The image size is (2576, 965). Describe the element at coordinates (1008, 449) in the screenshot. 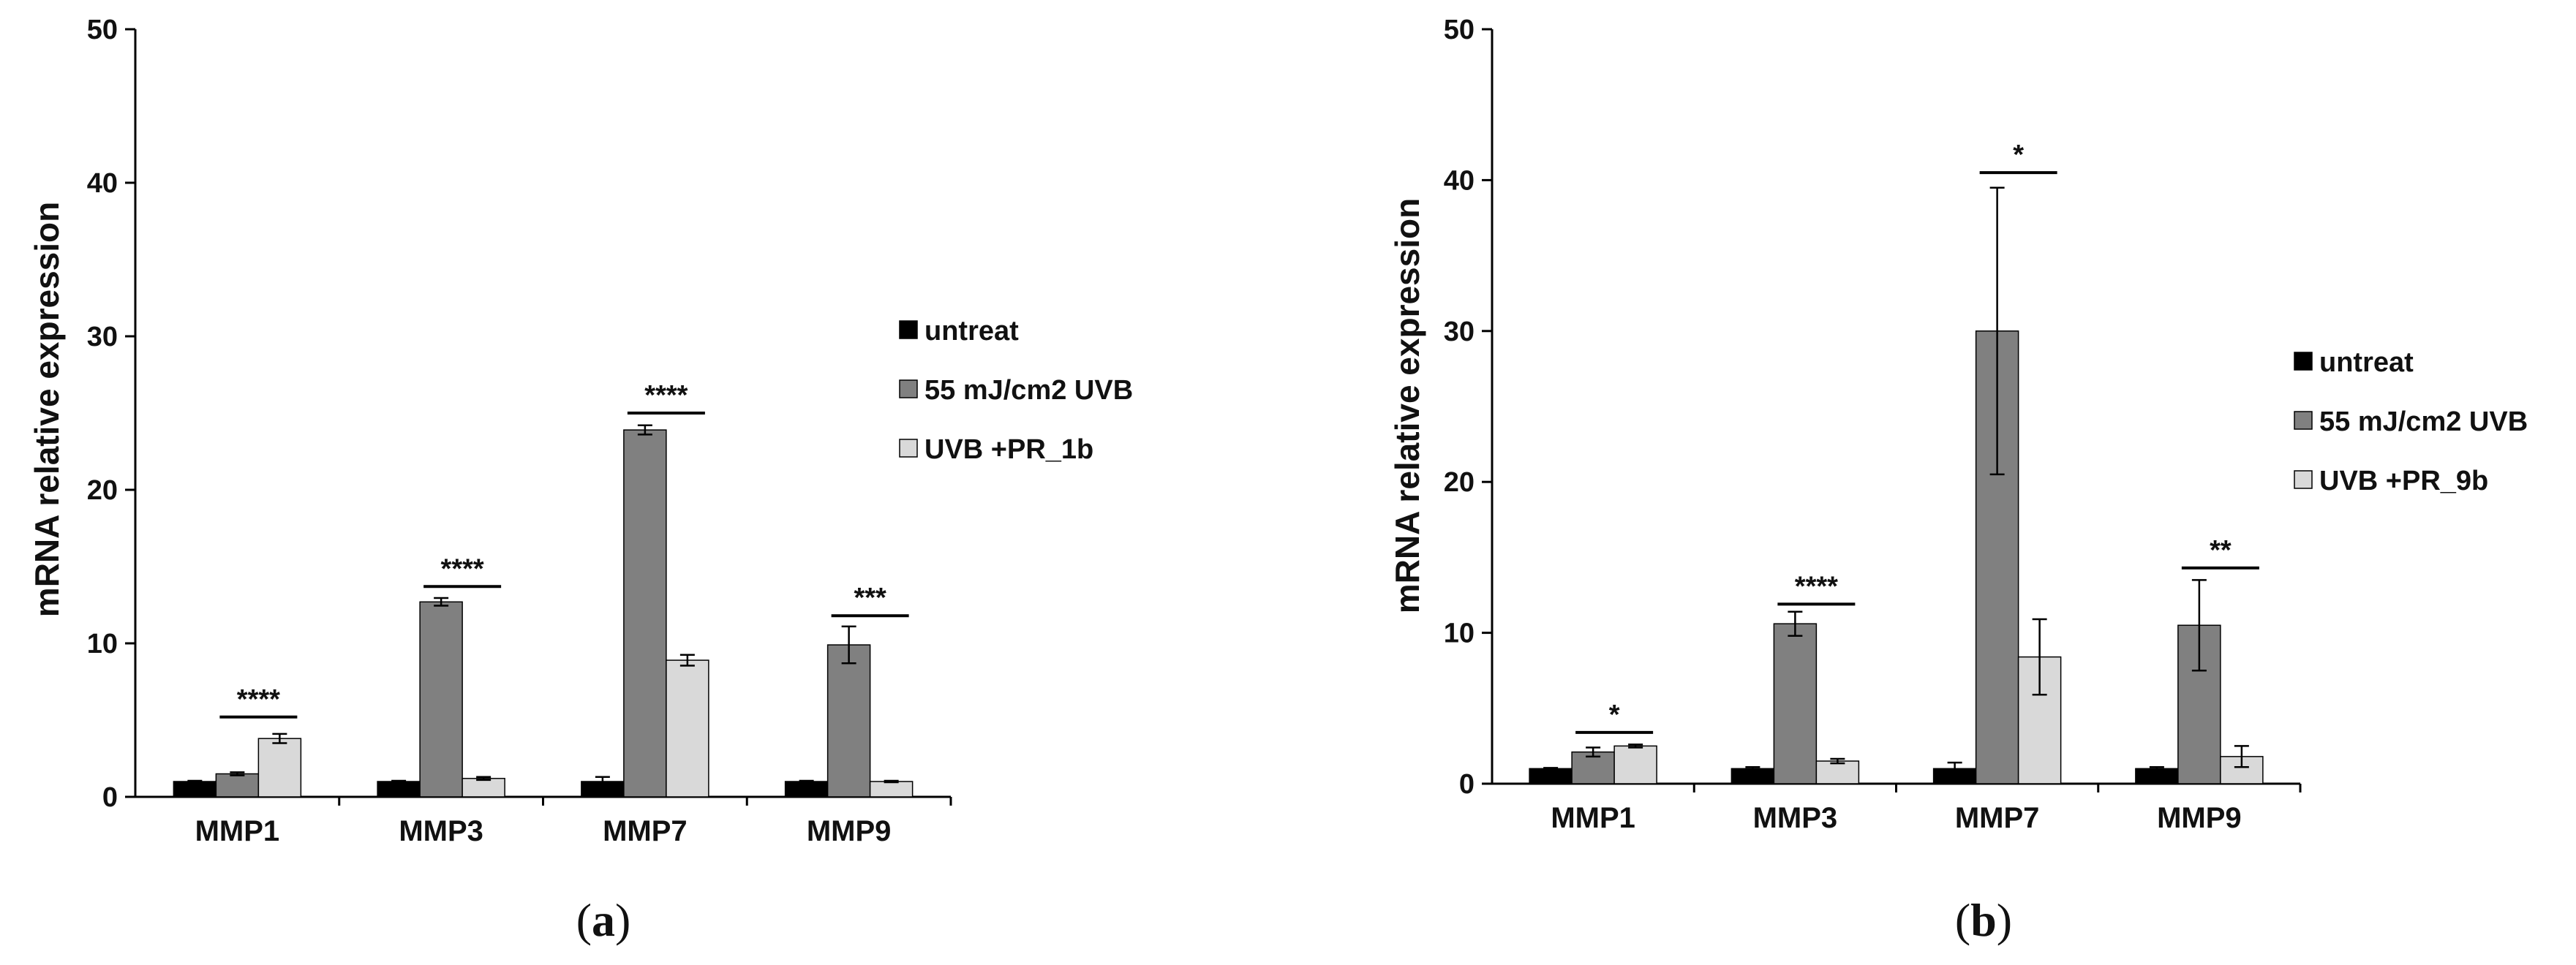

I see `legend-label: UVB +PR_1b` at that location.